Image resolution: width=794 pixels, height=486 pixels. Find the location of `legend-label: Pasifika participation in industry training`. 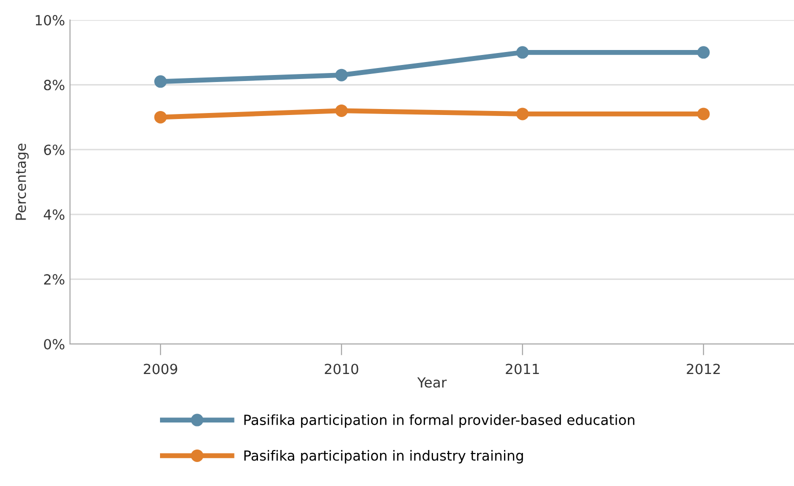

legend-label: Pasifika participation in industry training is located at coordinates (383, 457).